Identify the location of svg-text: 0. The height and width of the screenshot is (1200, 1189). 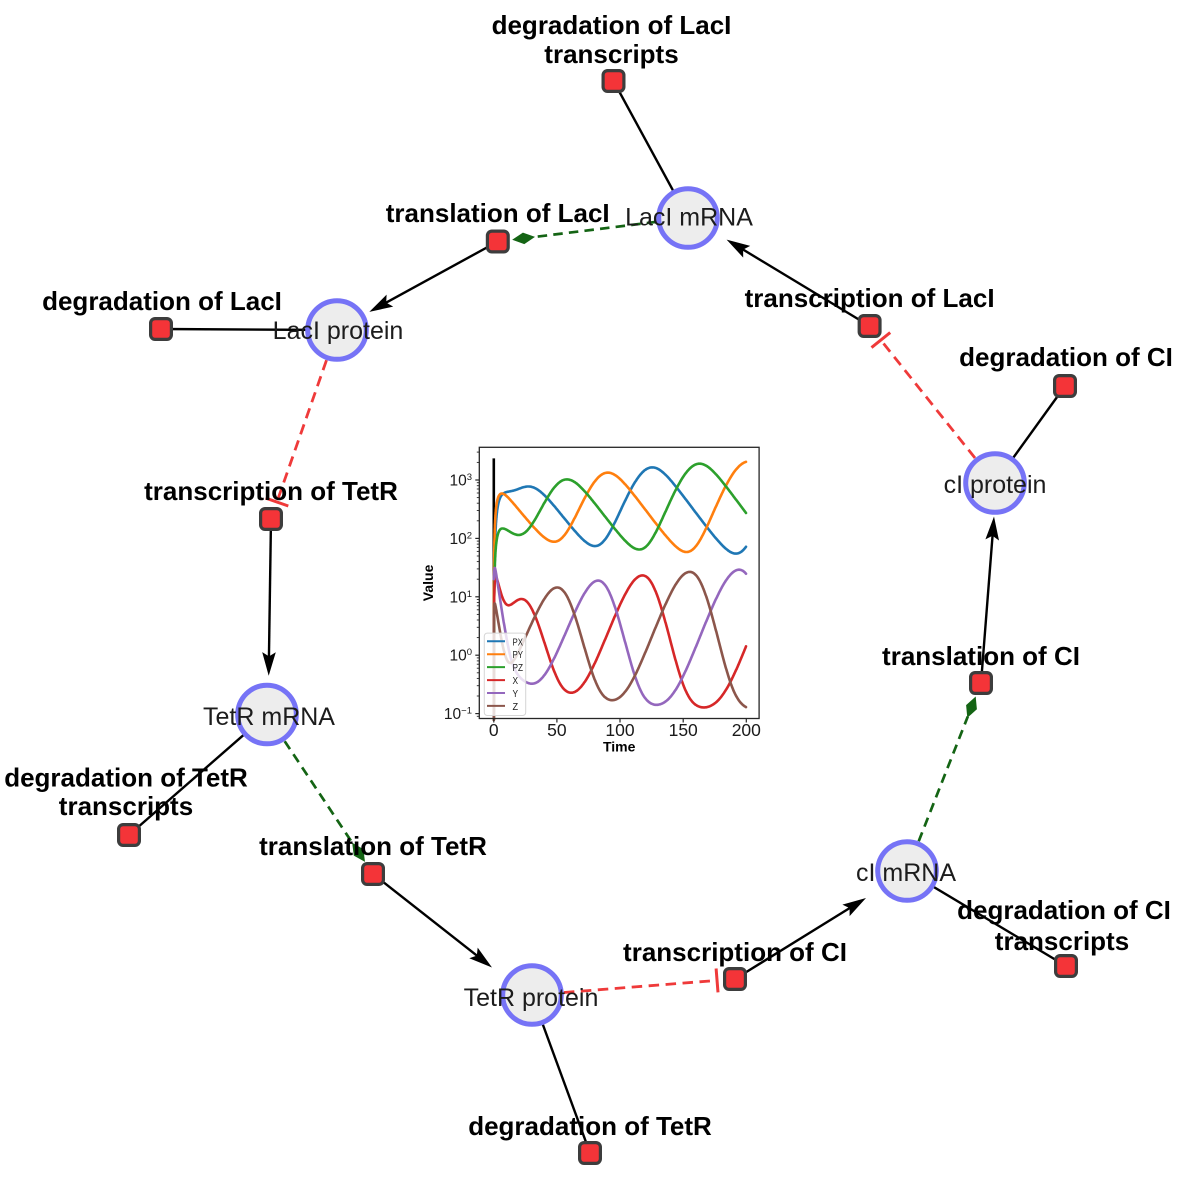
(494, 730).